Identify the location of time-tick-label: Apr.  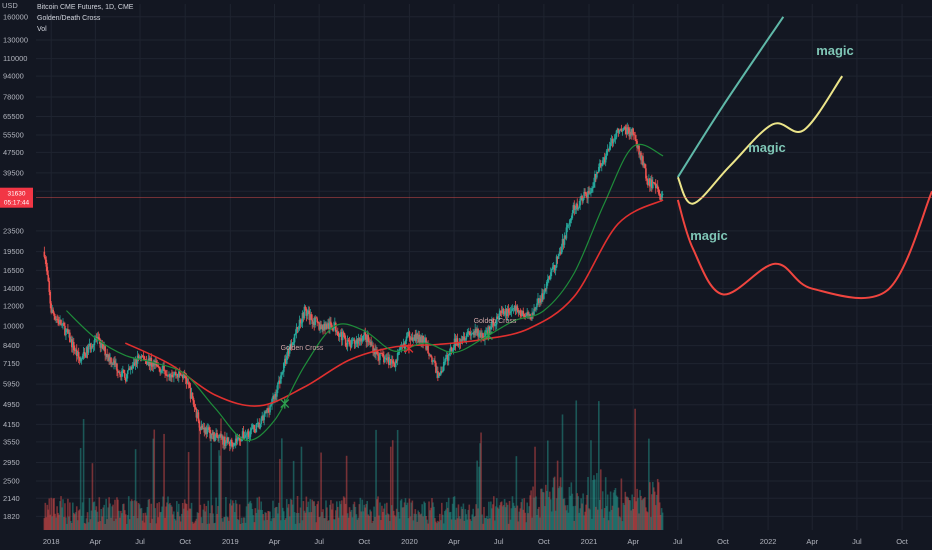
(275, 541).